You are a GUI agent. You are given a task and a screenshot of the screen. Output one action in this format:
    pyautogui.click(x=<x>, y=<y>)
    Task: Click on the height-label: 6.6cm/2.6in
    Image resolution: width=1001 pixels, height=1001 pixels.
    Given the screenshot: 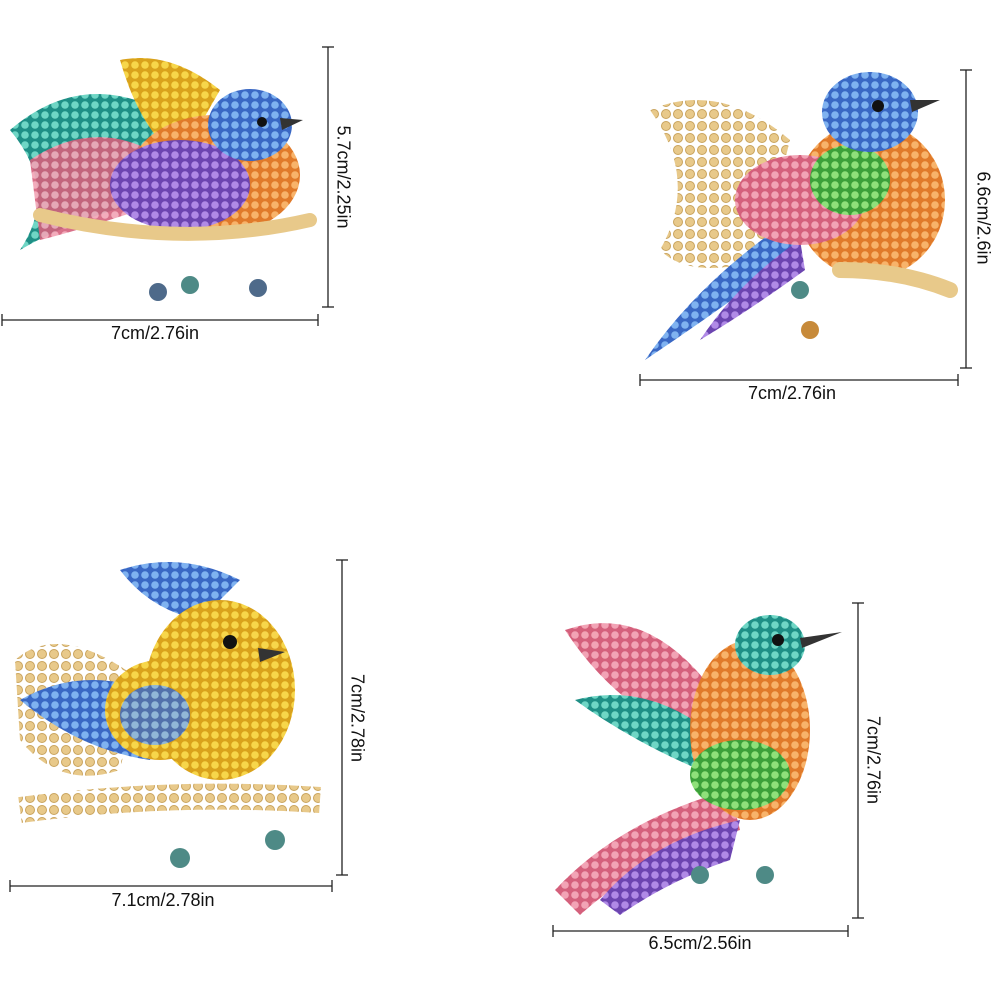 What is the action you would take?
    pyautogui.click(x=983, y=217)
    